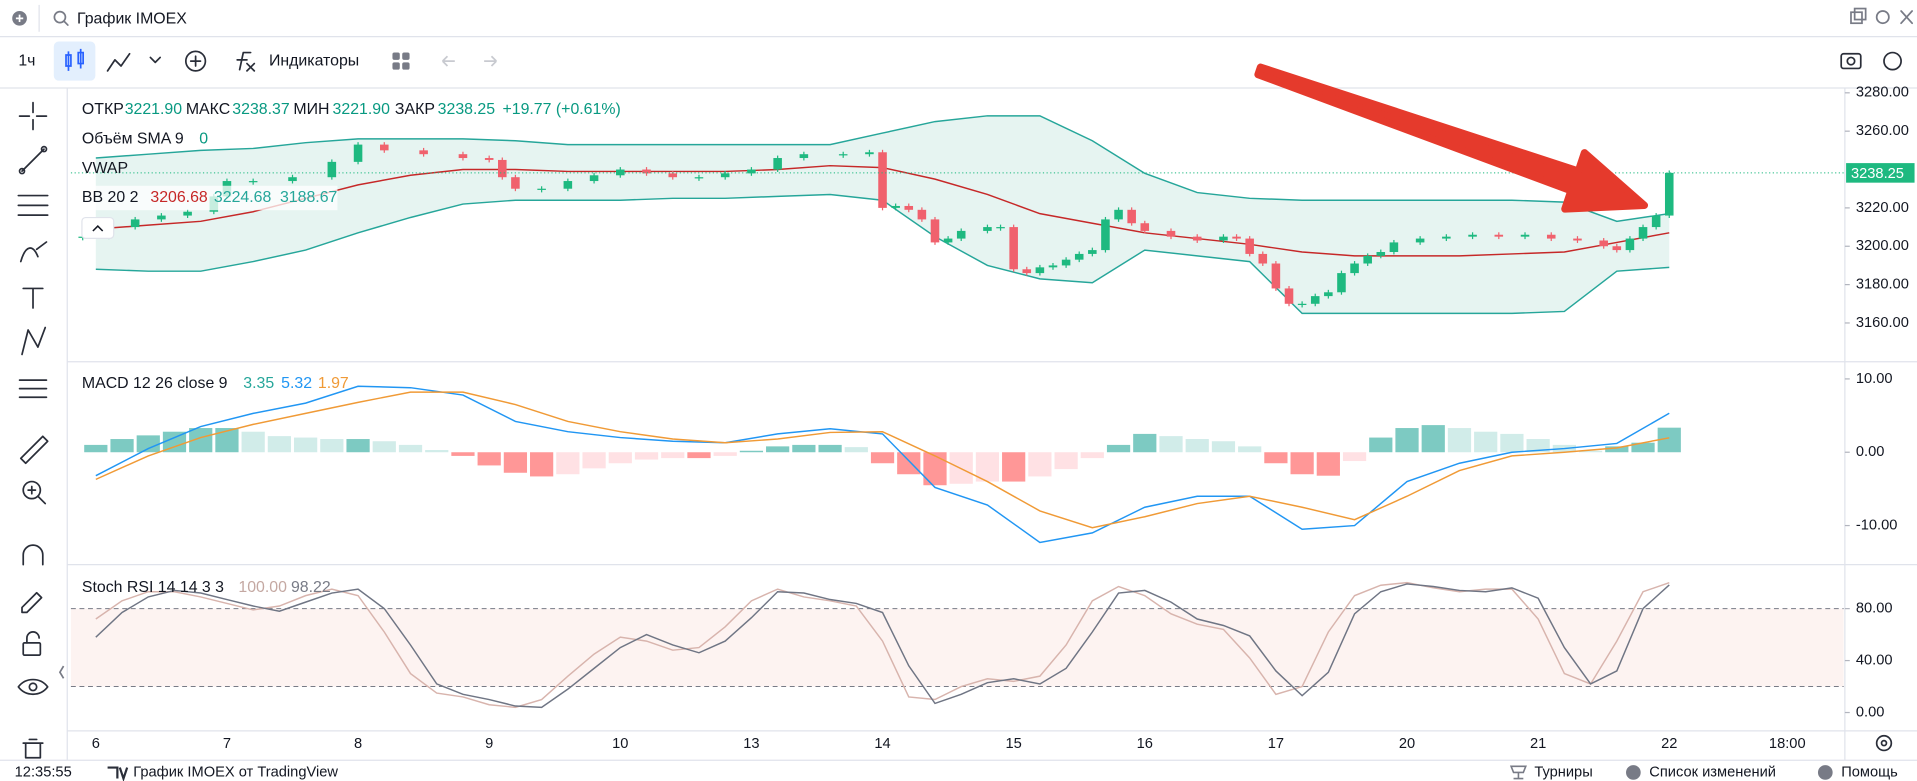 The width and height of the screenshot is (1917, 781). What do you see at coordinates (448, 61) in the screenshot?
I see `undo-button` at bounding box center [448, 61].